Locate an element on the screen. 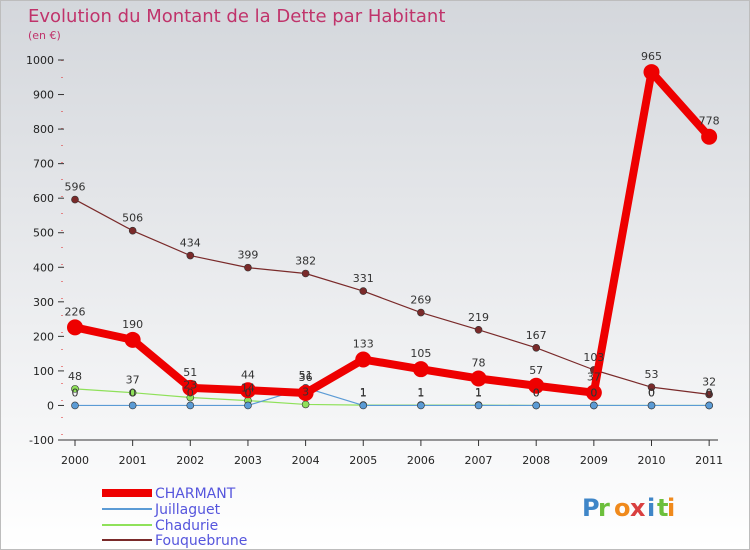  data-label: 3 is located at coordinates (305, 391).